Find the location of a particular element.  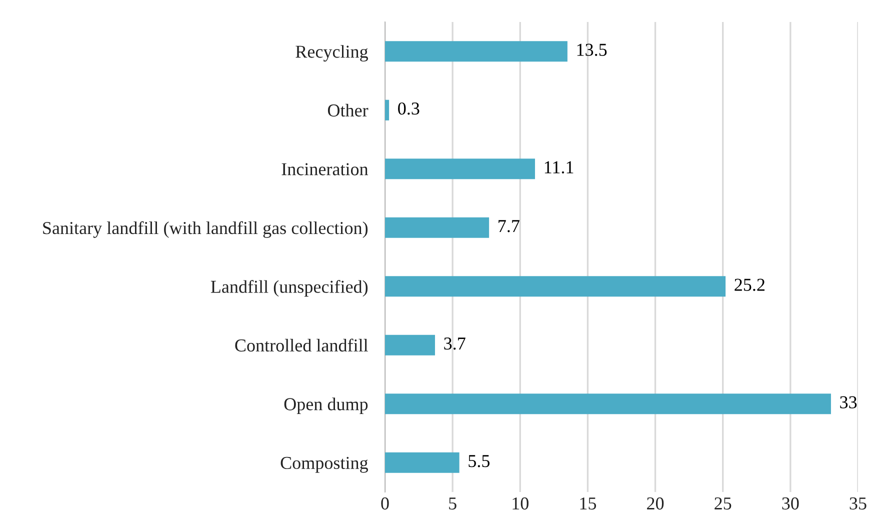

data-label: 33 is located at coordinates (848, 402).